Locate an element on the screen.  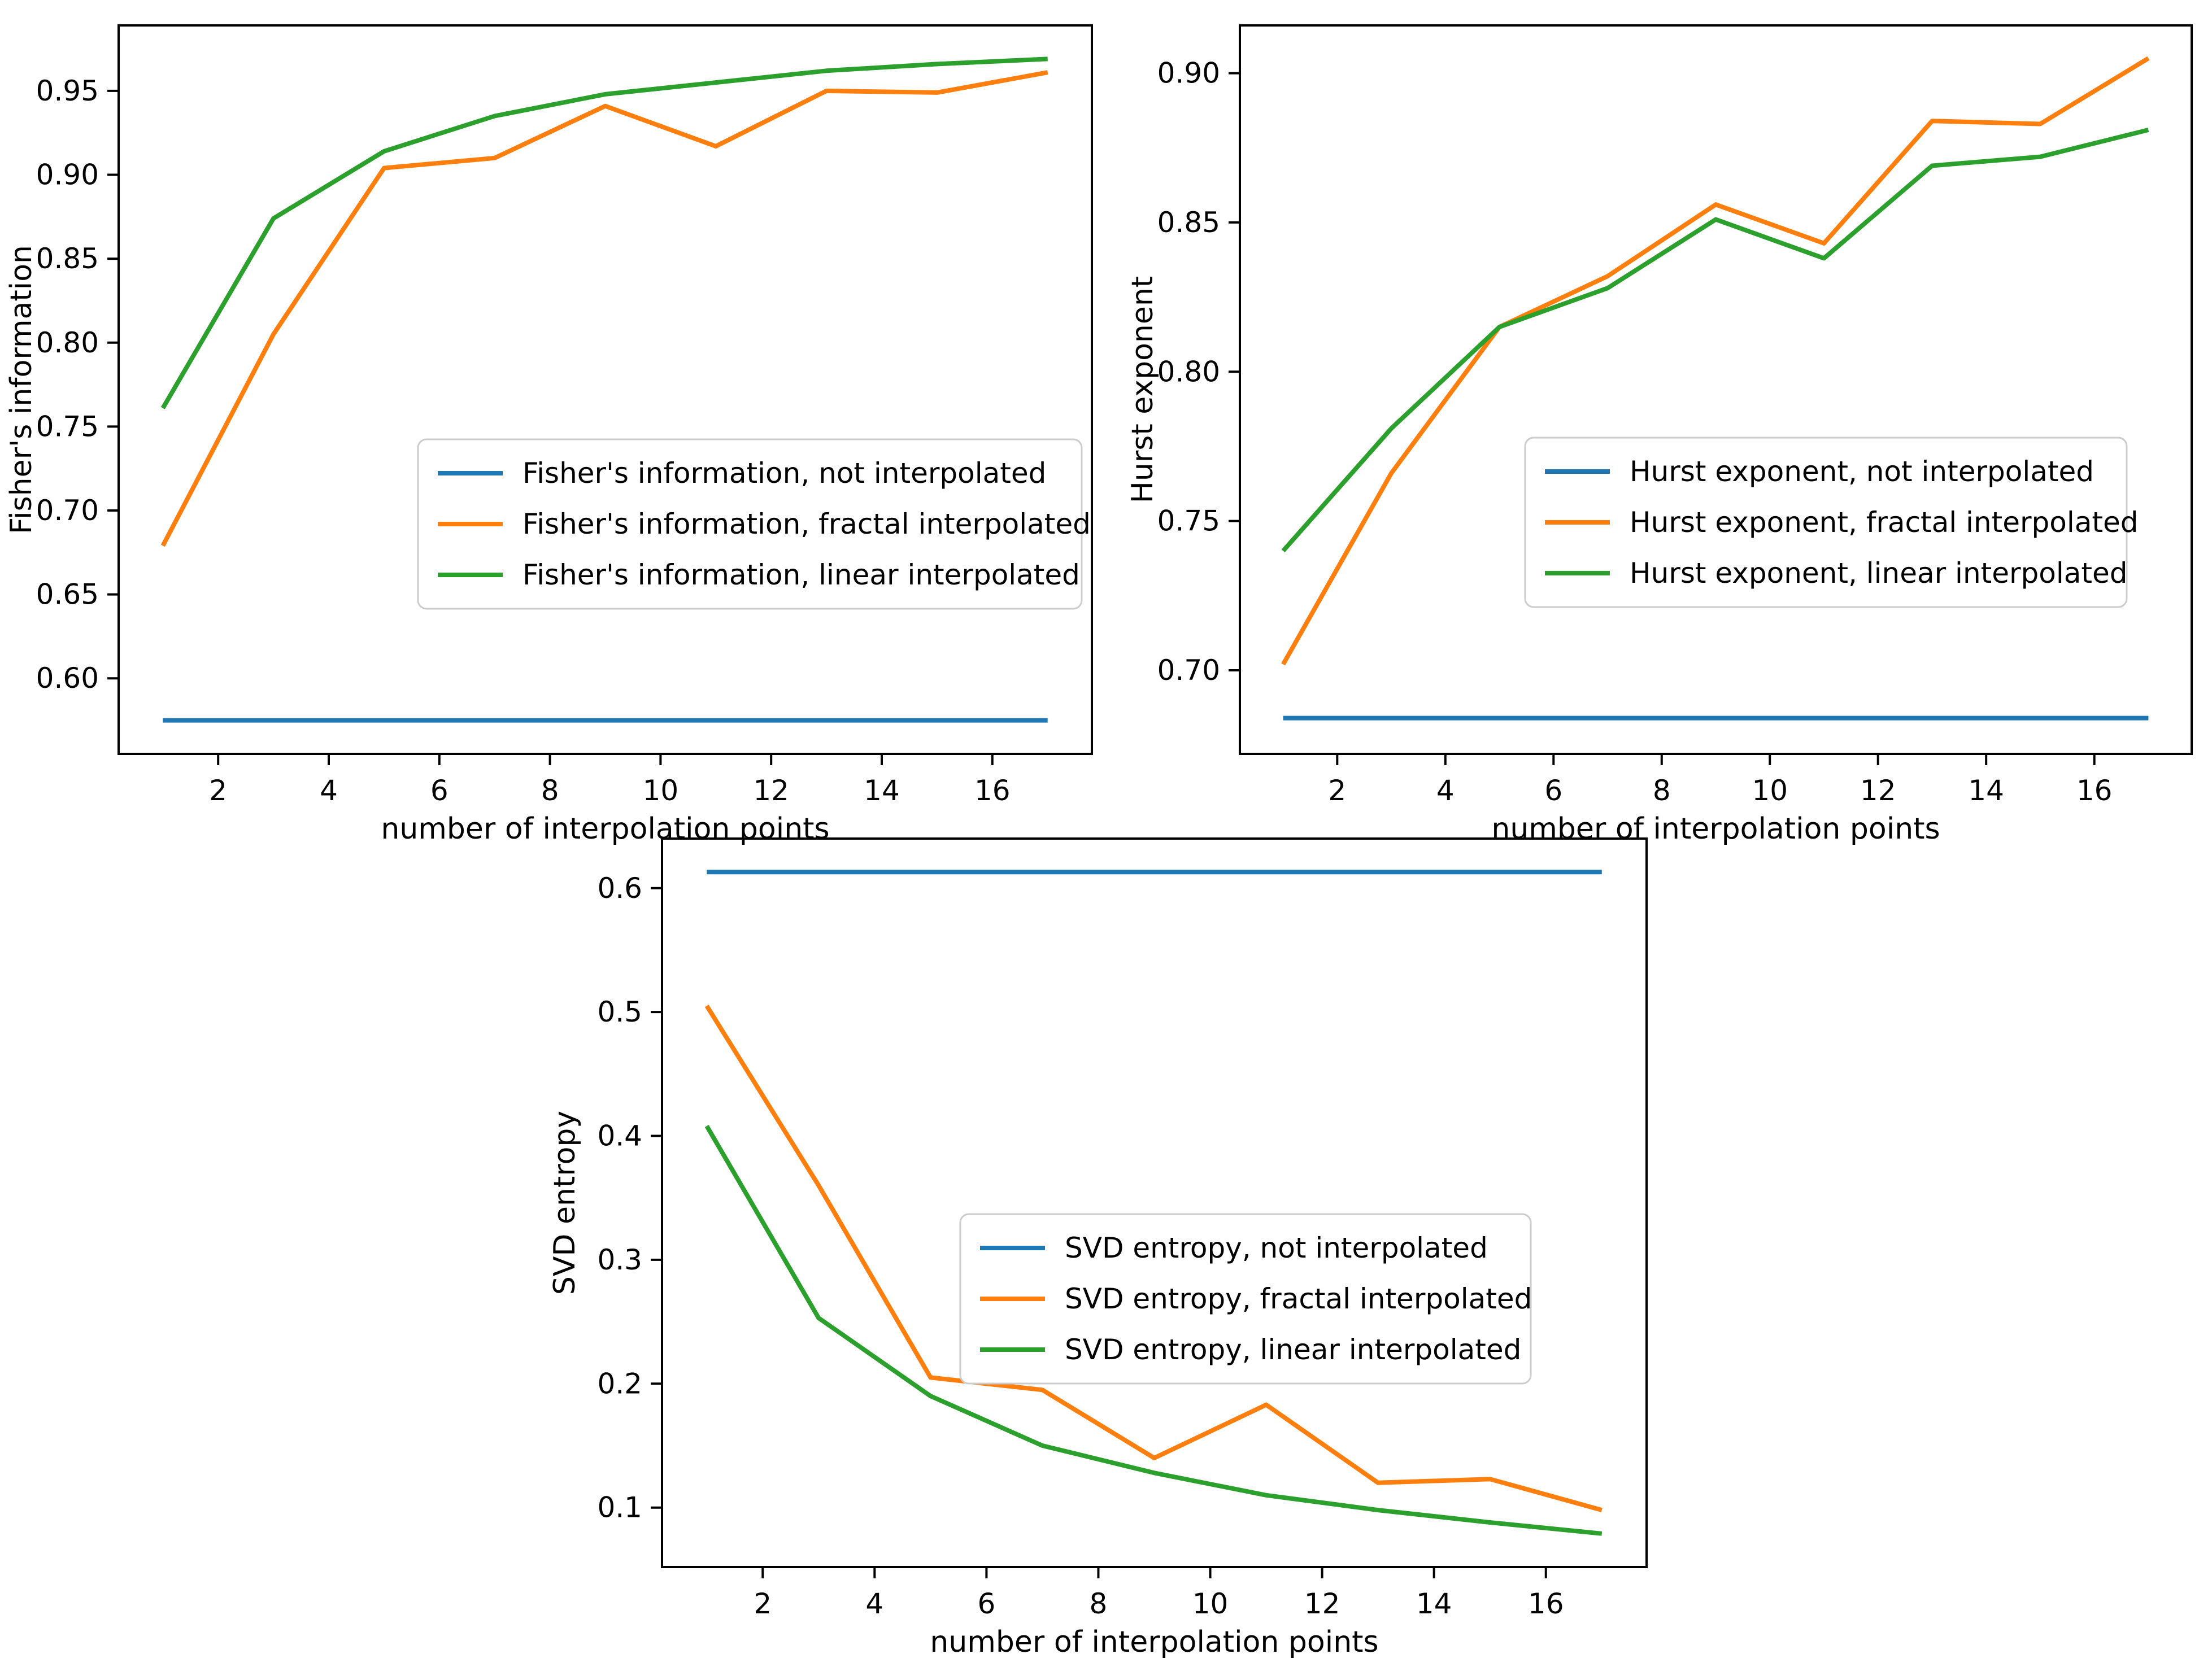
legend-entry-not-interpolated: SVD entropy, not interpolated is located at coordinates (1234, 1248).